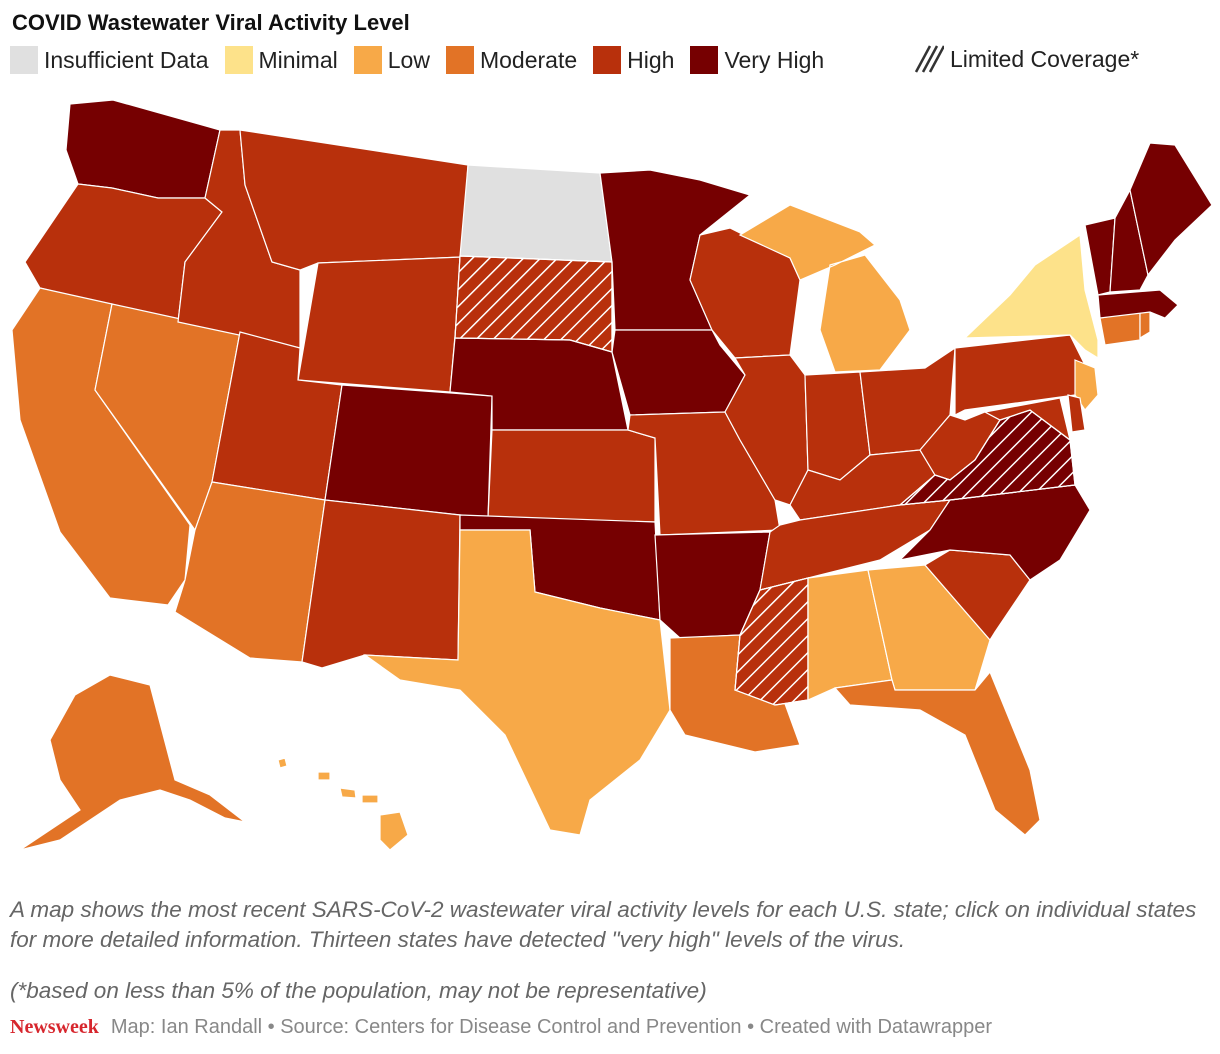  Describe the element at coordinates (528, 59) in the screenshot. I see `legend-label: Moderate` at that location.